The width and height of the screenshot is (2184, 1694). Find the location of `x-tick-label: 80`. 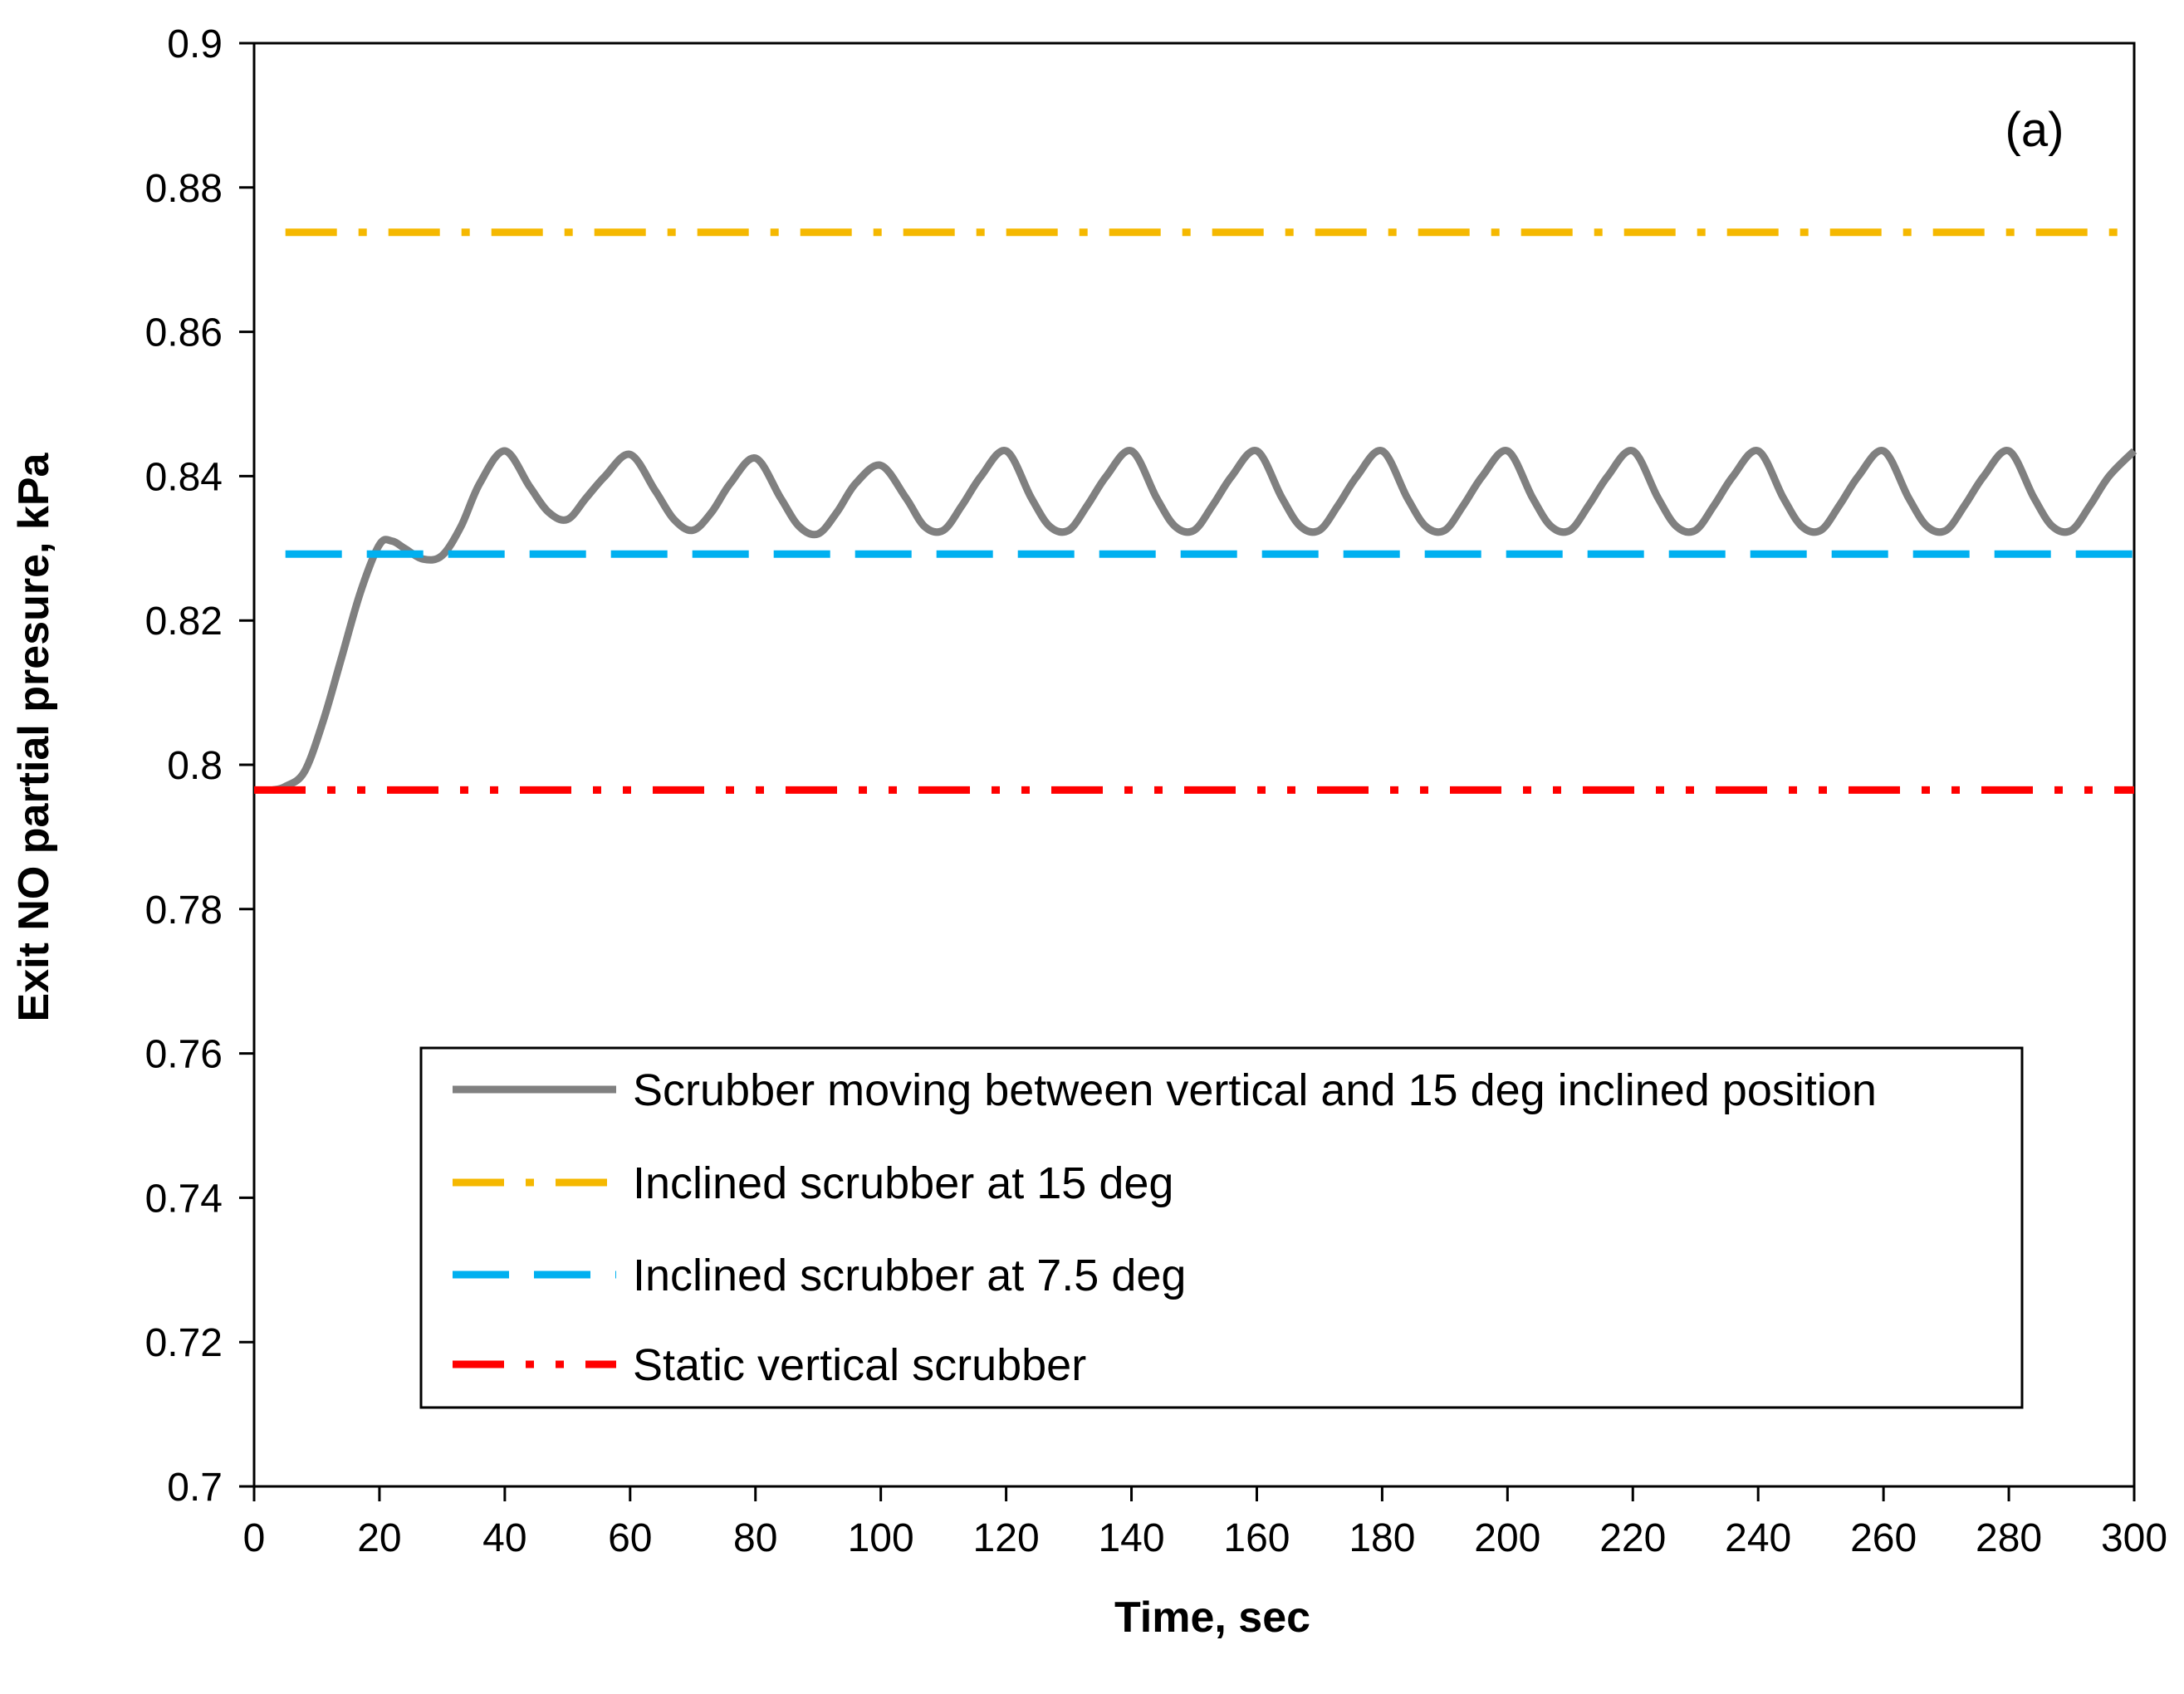

x-tick-label: 80 is located at coordinates (755, 1538).